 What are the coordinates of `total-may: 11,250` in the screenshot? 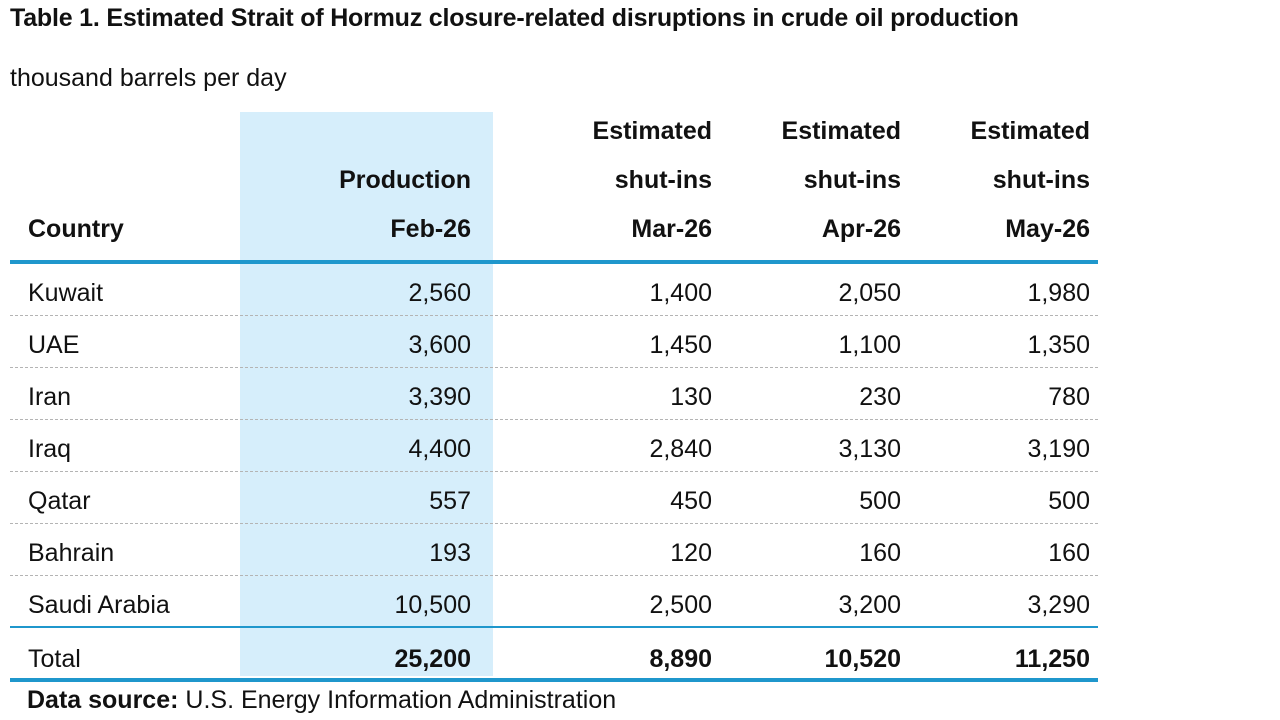 It's located at (1052, 659).